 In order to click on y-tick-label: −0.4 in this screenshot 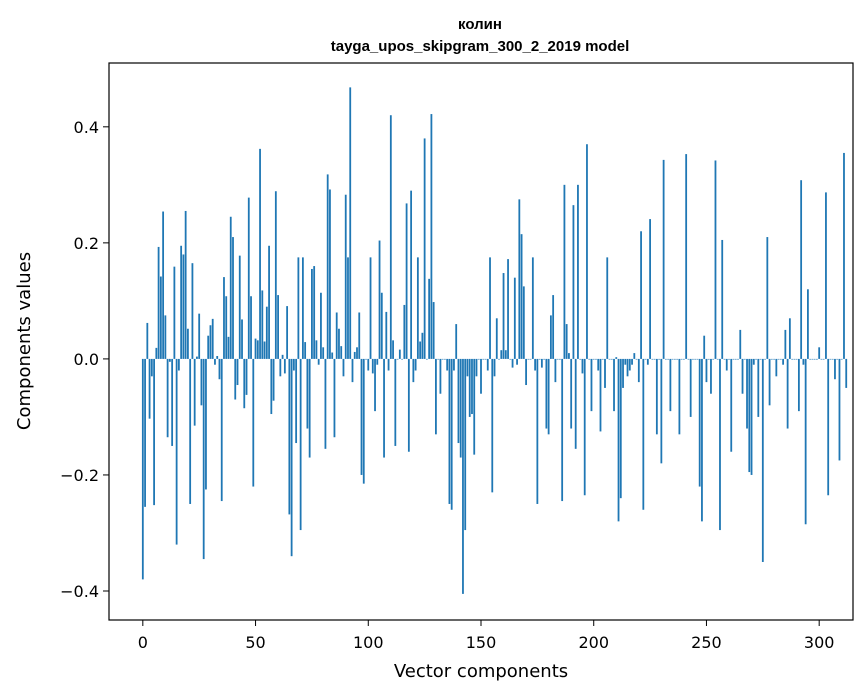, I will do `click(79, 591)`.